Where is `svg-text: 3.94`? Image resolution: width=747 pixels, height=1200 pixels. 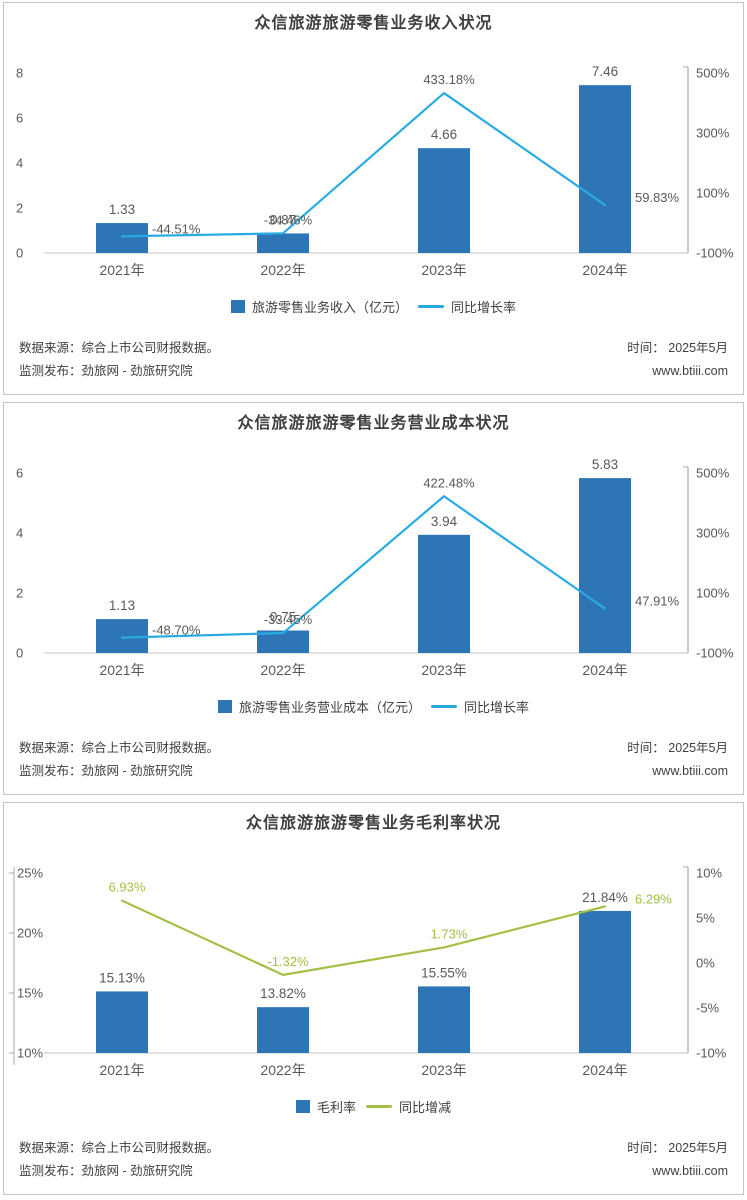 svg-text: 3.94 is located at coordinates (444, 521).